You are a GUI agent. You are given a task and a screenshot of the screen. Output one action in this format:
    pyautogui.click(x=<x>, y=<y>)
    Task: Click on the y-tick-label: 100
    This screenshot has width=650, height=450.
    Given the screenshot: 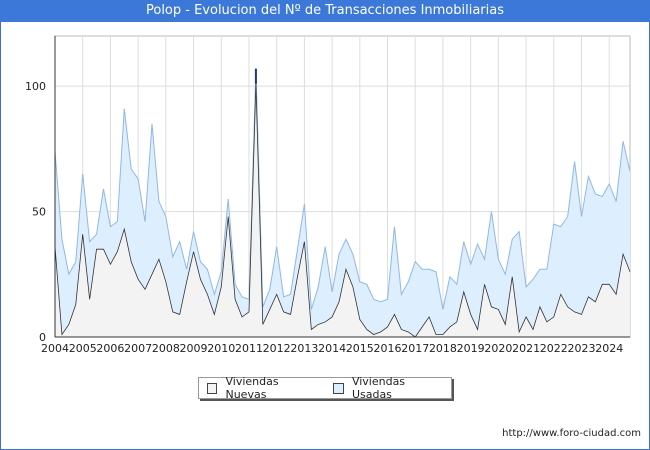 What is the action you would take?
    pyautogui.click(x=35, y=86)
    